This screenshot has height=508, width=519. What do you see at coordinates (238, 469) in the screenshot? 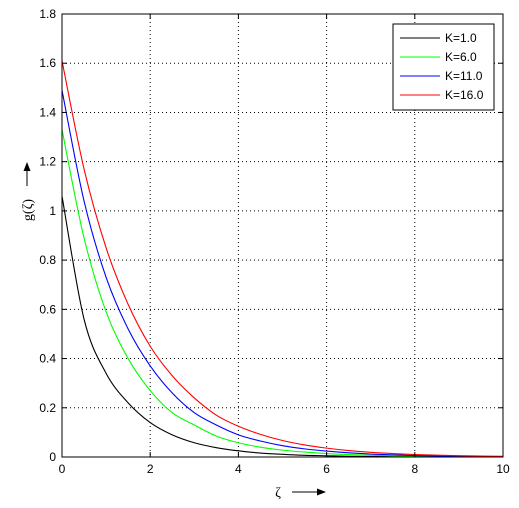
I see `x-tick-label: 4` at bounding box center [238, 469].